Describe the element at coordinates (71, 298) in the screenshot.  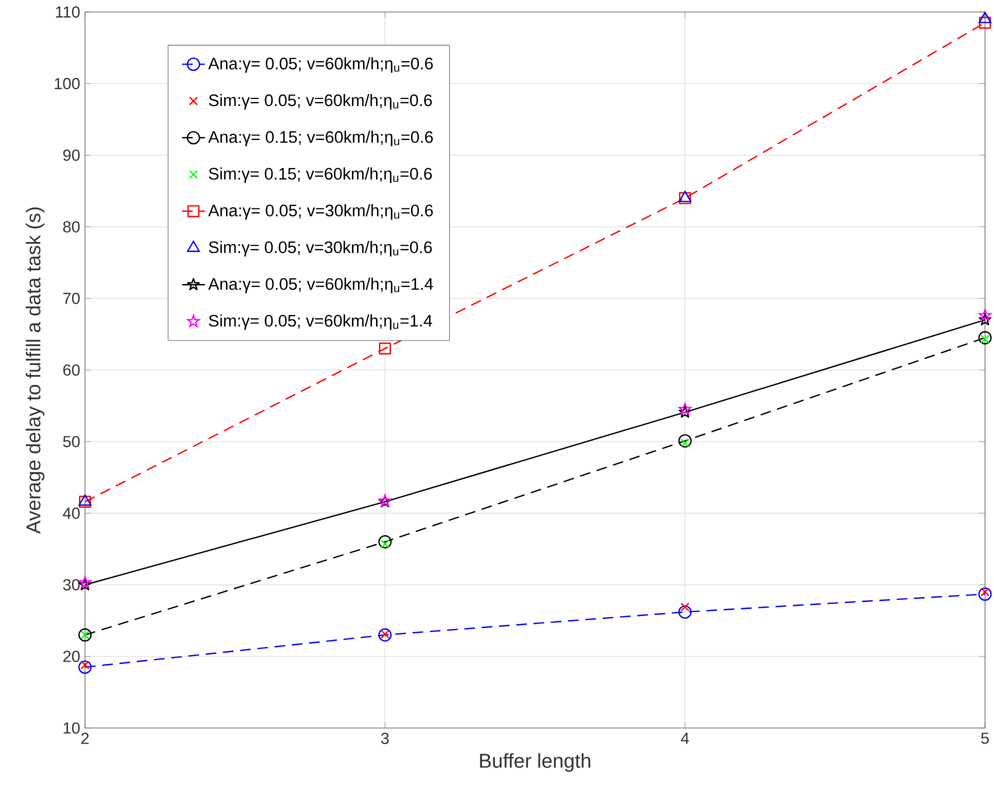
I see `y-tick-label: 70` at that location.